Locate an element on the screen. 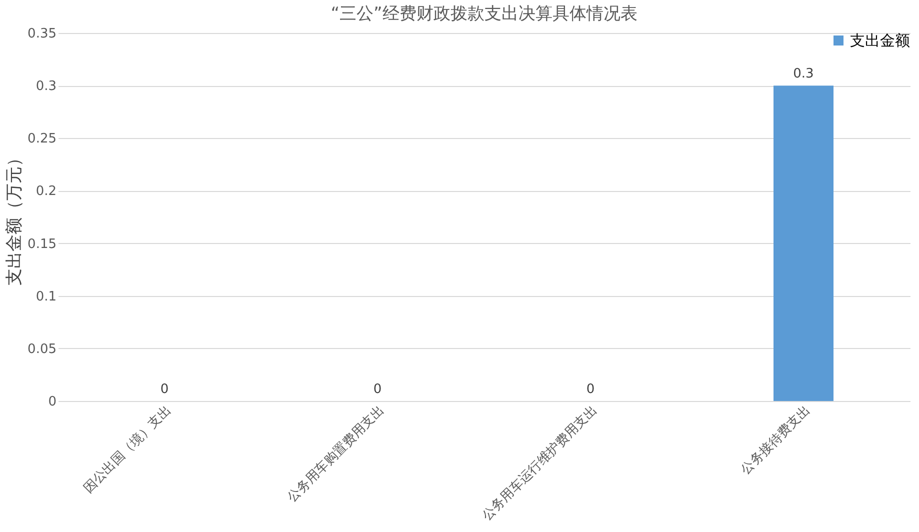 The width and height of the screenshot is (919, 532). y-tick-label: 0.25 is located at coordinates (42, 139).